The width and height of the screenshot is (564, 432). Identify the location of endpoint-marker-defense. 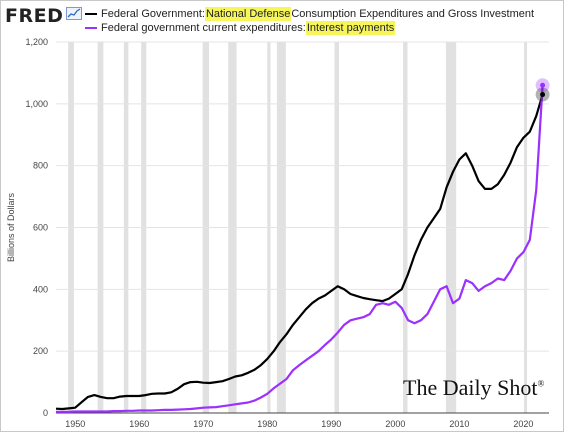
(543, 95).